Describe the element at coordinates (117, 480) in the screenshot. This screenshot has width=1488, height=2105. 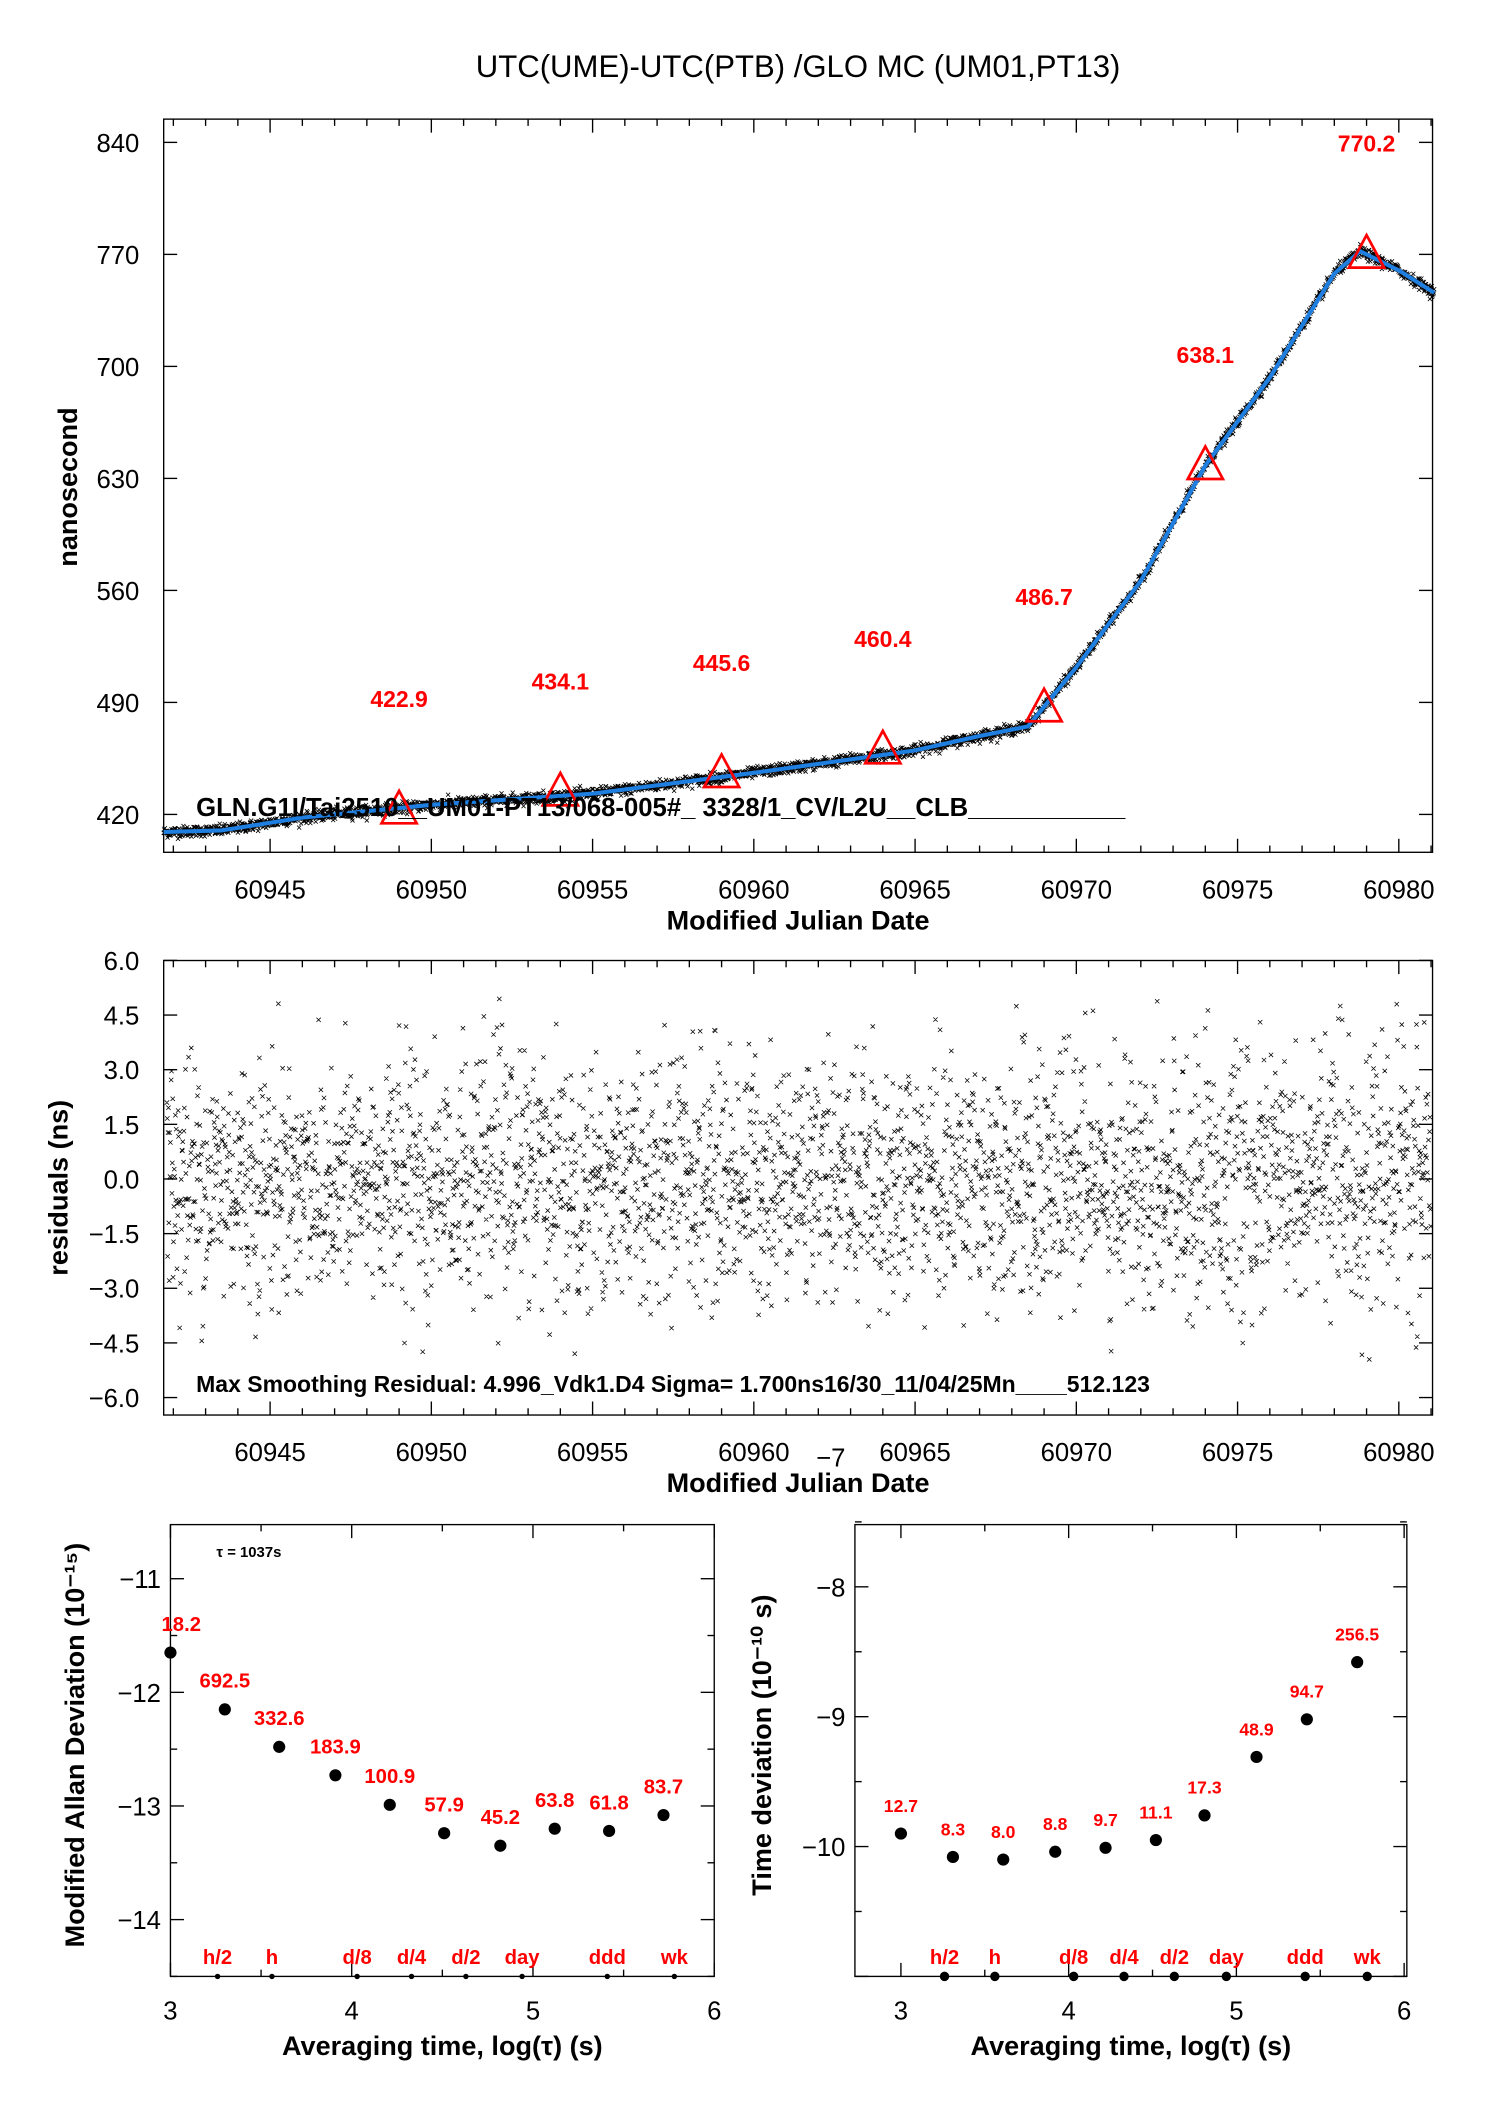
I see `y-tick-label: 630` at that location.